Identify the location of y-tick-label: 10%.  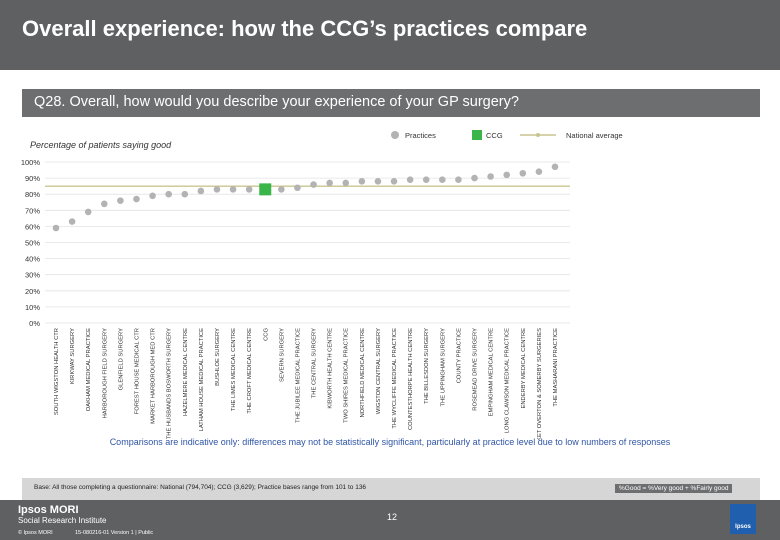
(32, 307).